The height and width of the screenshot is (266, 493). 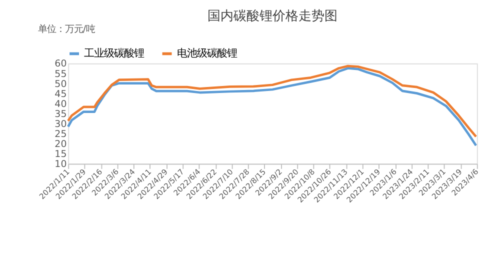 I want to click on y-tick-label: 30, so click(x=60, y=124).